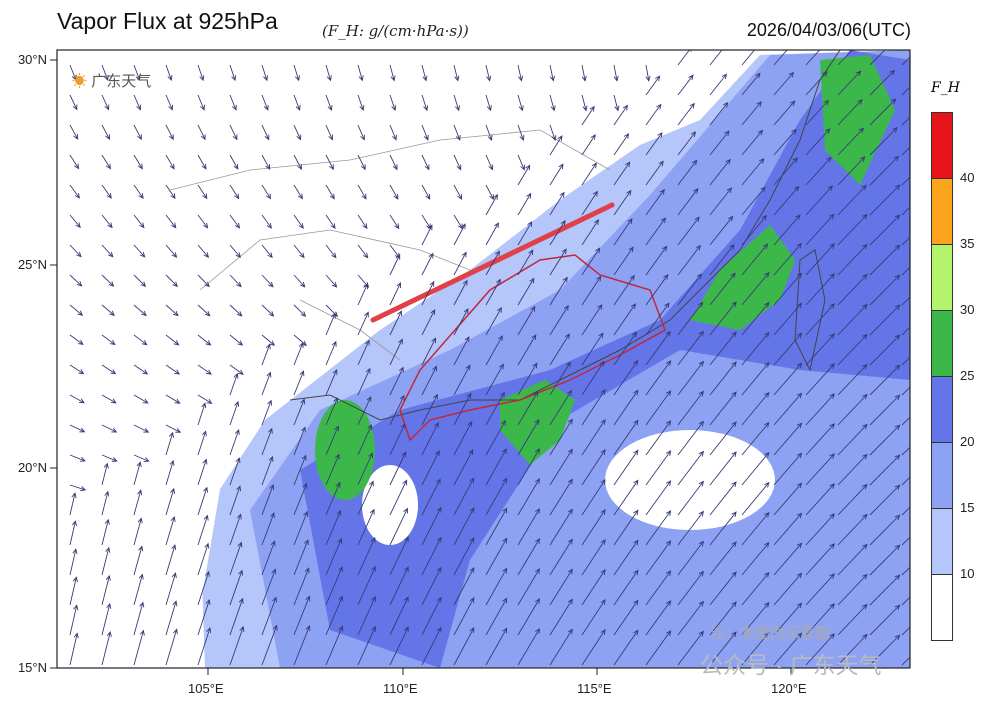 Image resolution: width=989 pixels, height=701 pixels. What do you see at coordinates (390, 505) in the screenshot?
I see `low-flux-area` at bounding box center [390, 505].